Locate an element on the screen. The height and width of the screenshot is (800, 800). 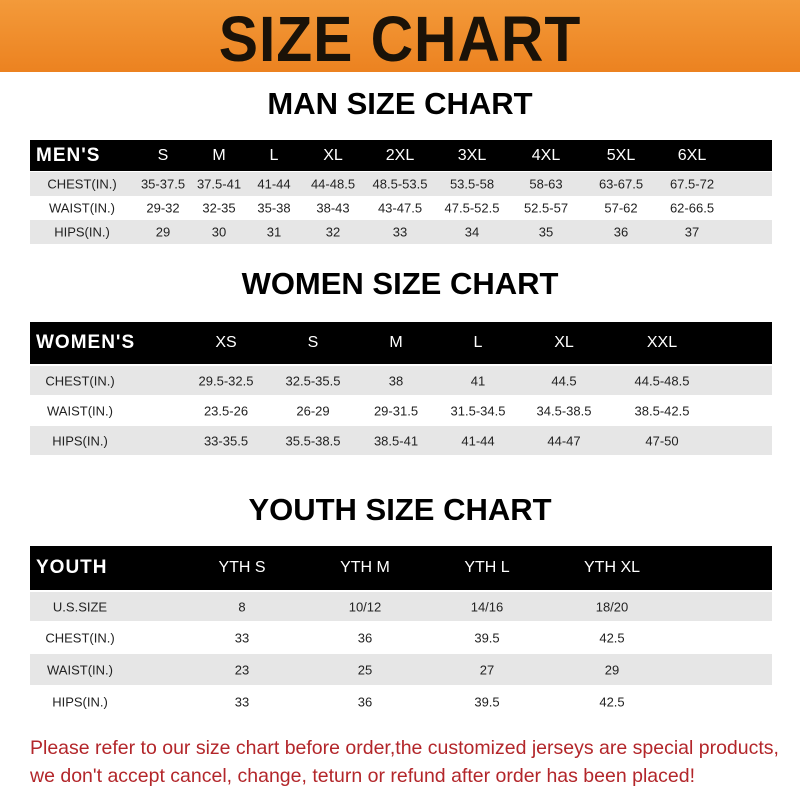
table-cell: 25 is located at coordinates (365, 669).